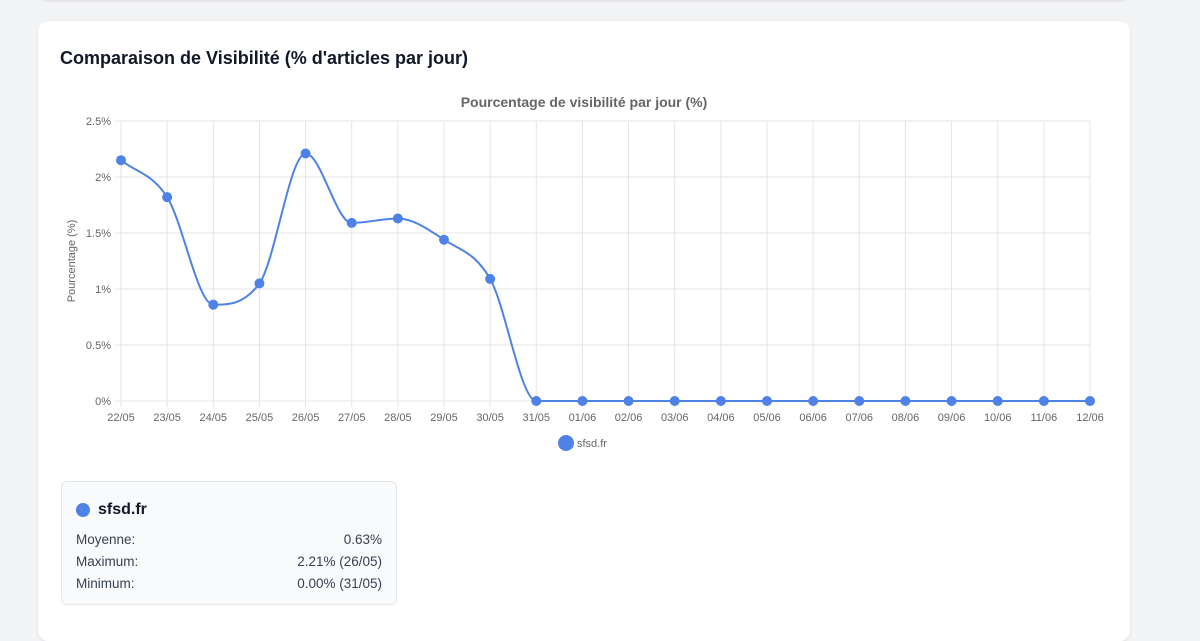  What do you see at coordinates (998, 418) in the screenshot?
I see `x-tick-label: 10/06` at bounding box center [998, 418].